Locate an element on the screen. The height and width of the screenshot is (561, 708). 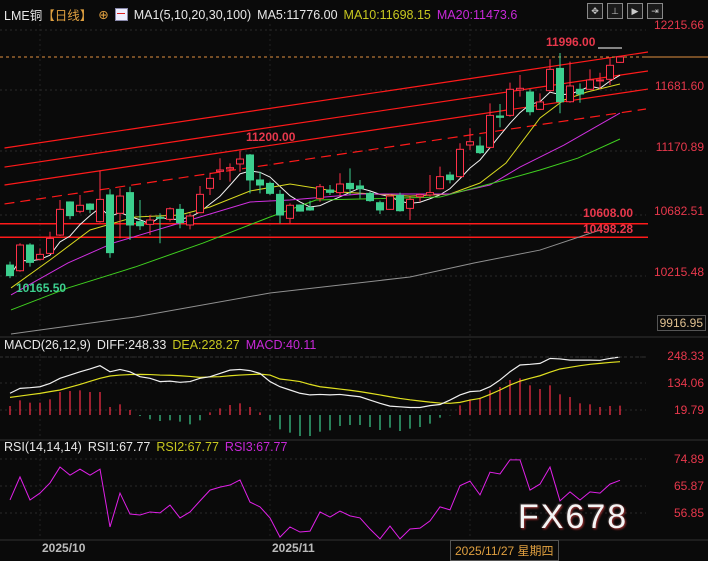
level-annotation-10498: 10498.28 is located at coordinates (608, 229).